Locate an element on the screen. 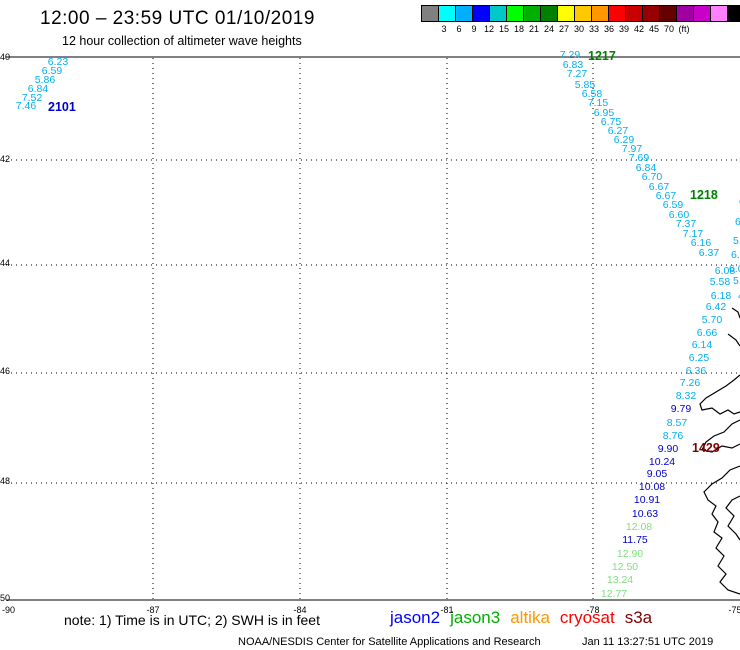 Image resolution: width=740 pixels, height=650 pixels. wave-height-value: 12.90 is located at coordinates (630, 554).